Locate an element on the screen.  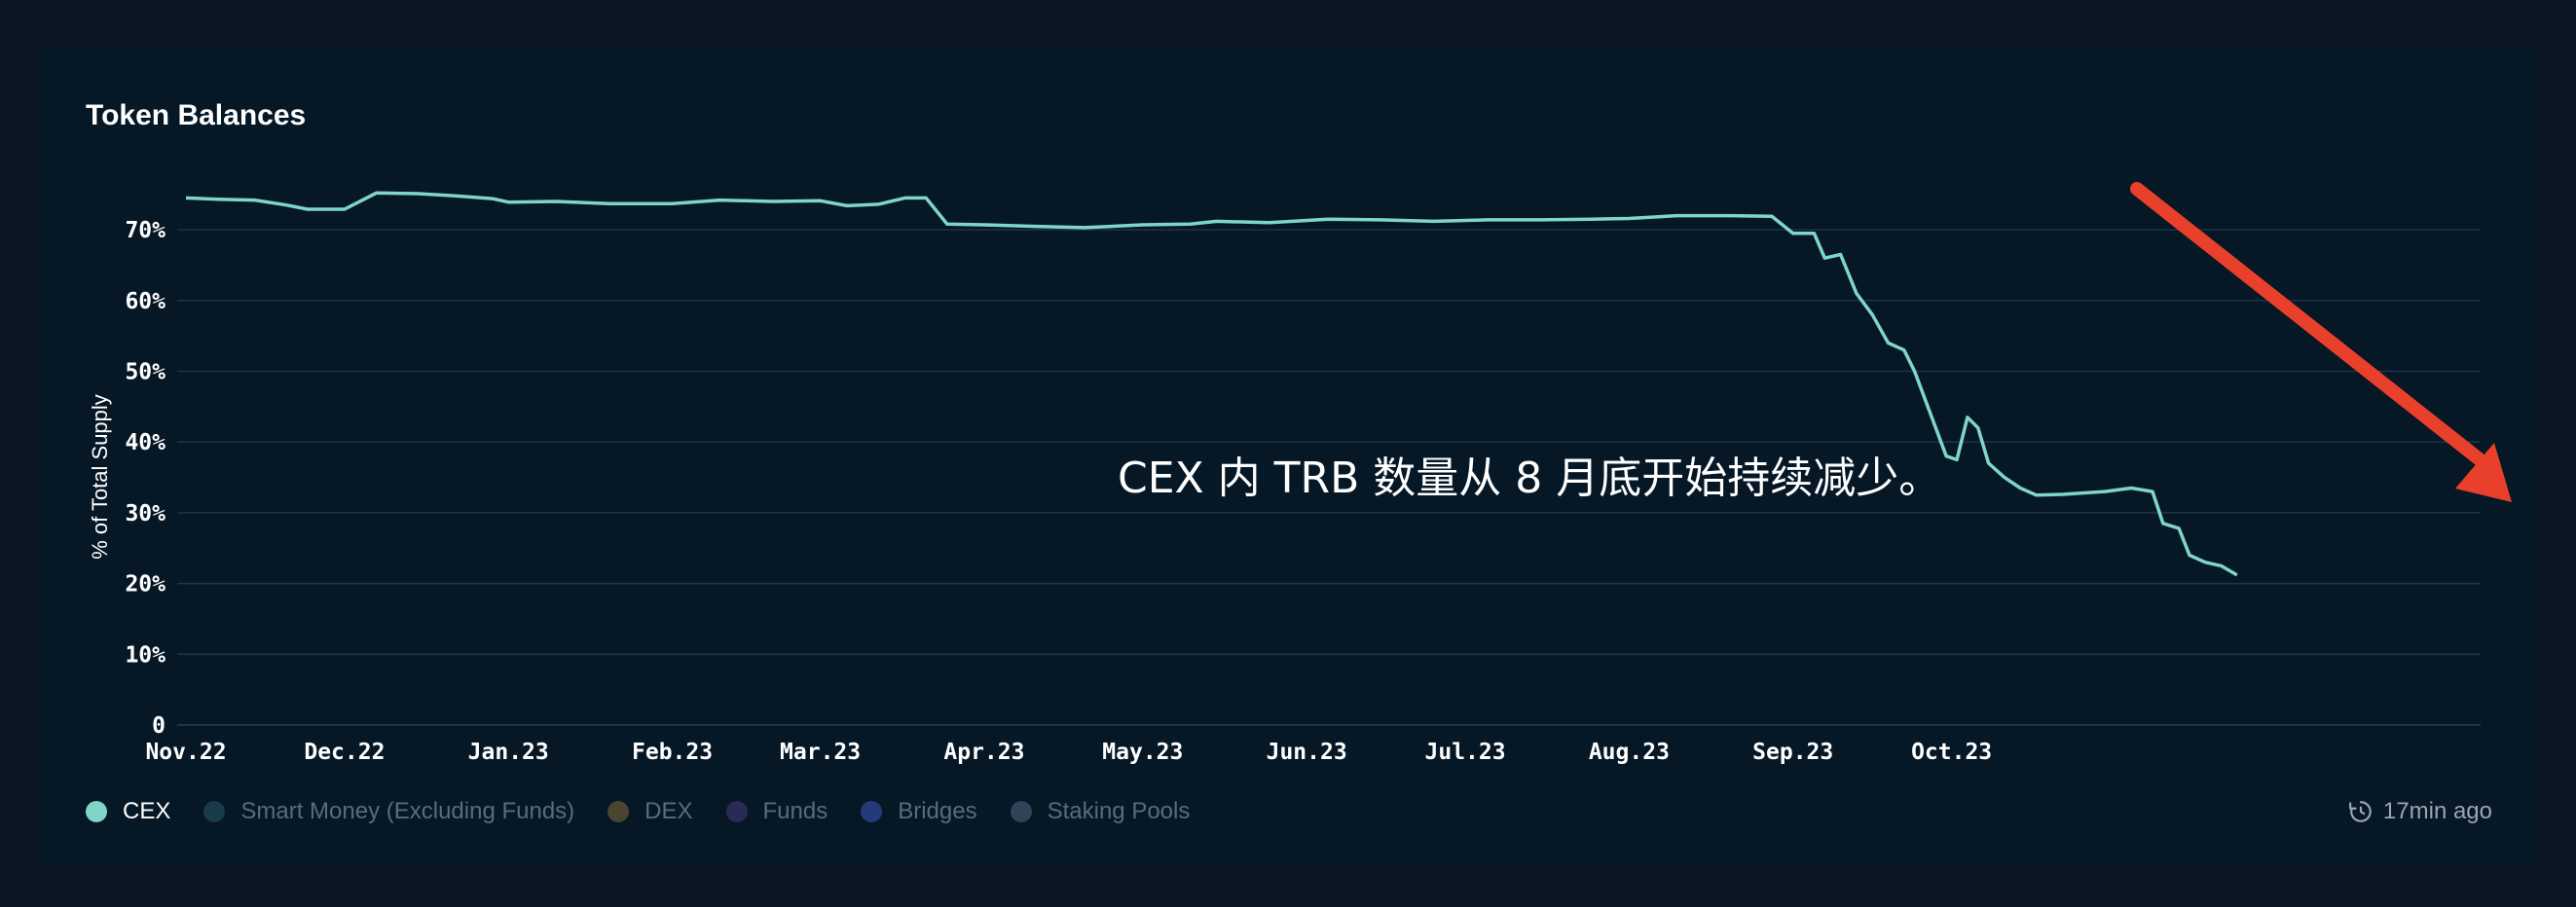
x-tick-label: Jan.23 is located at coordinates (508, 752).